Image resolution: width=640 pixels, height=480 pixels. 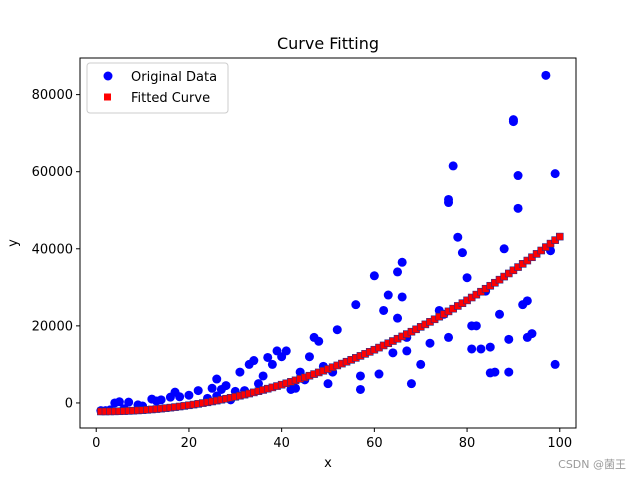 What do you see at coordinates (328, 463) in the screenshot?
I see `x-axis-label: x` at bounding box center [328, 463].